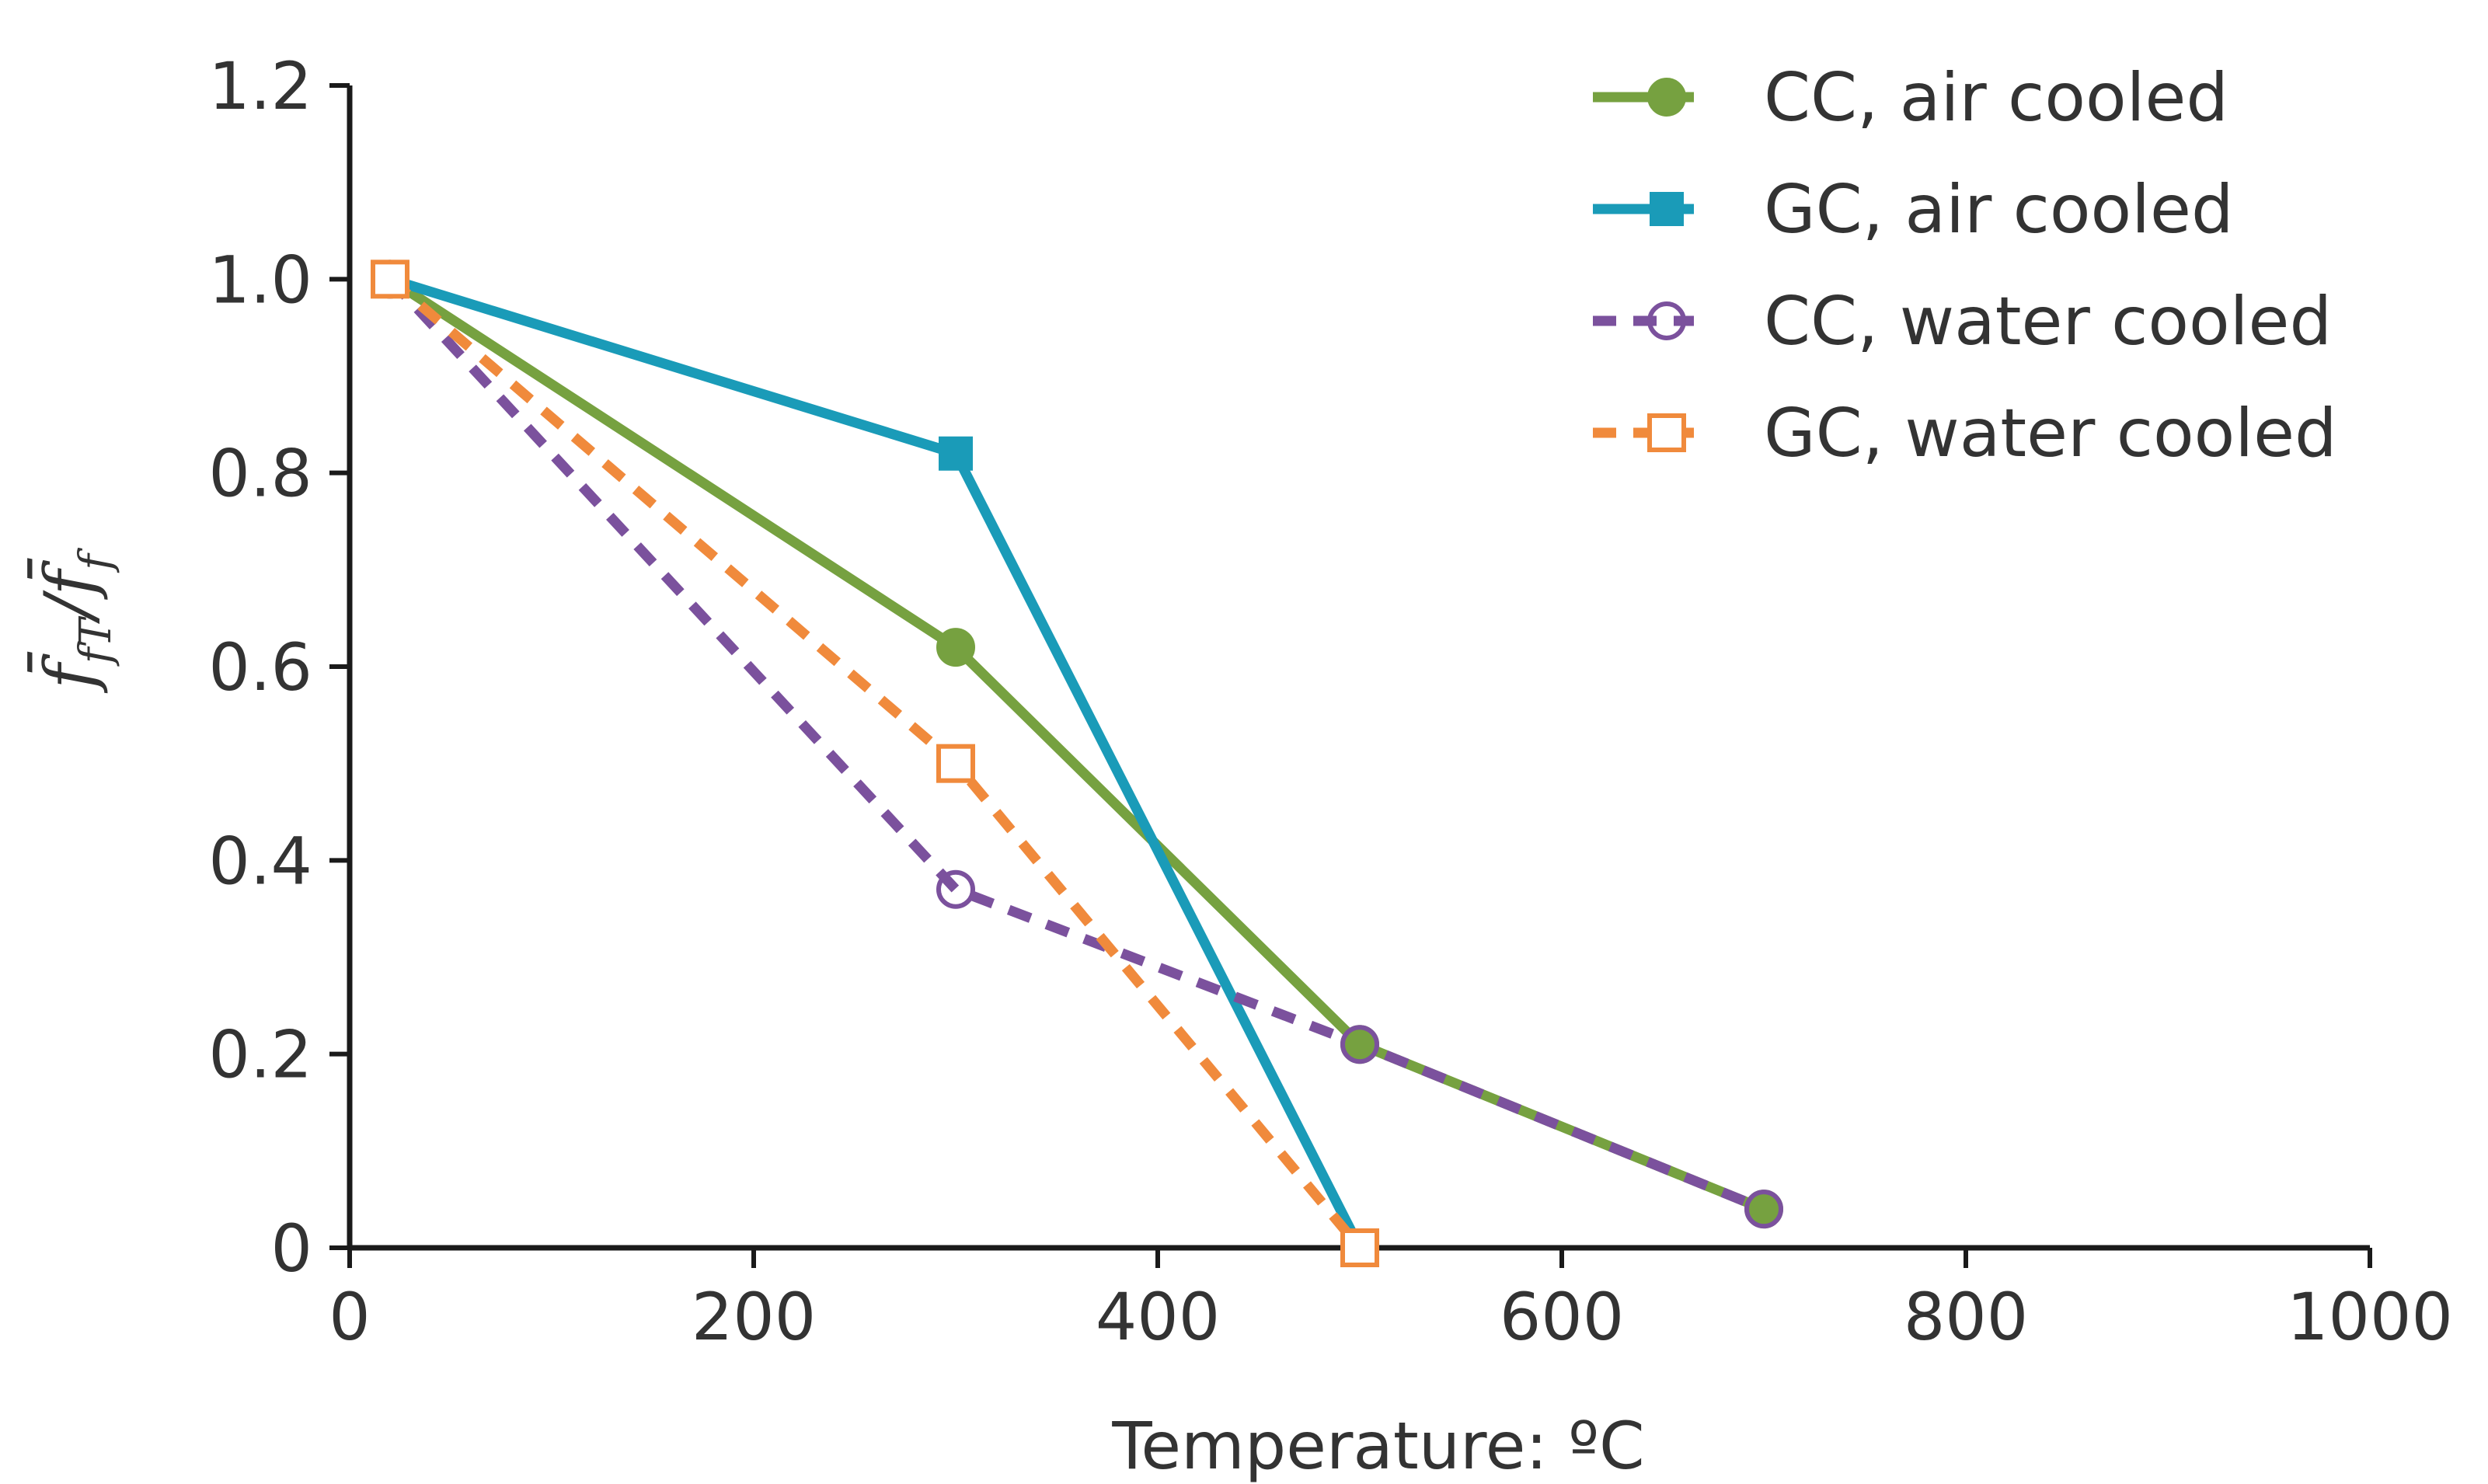 The width and height of the screenshot is (2488, 1484). I want to click on x-tick-label: 1000, so click(2370, 1317).